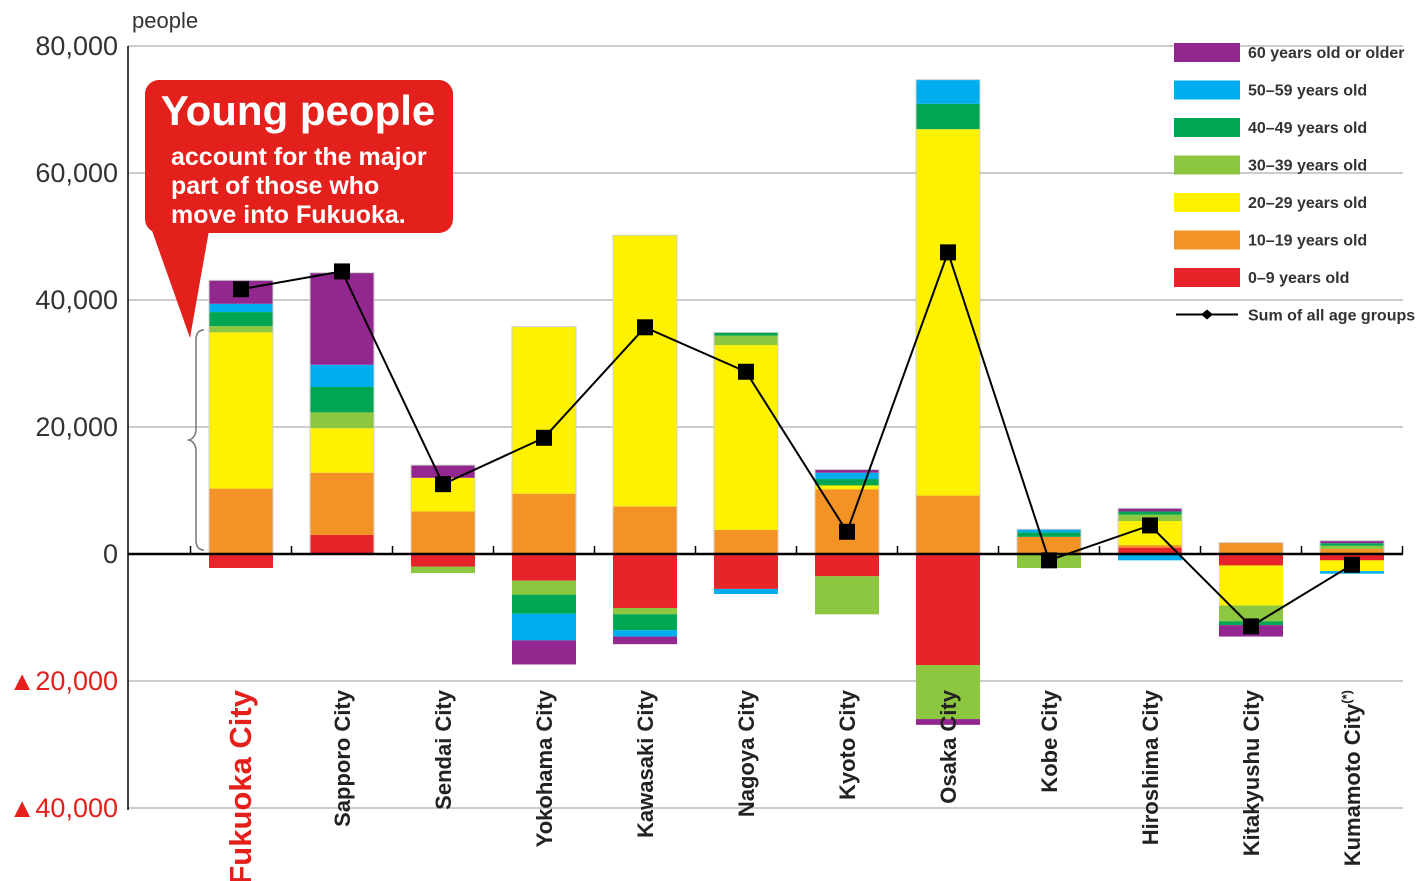 The width and height of the screenshot is (1423, 881). I want to click on category-label: Hiroshima City, so click(1150, 767).